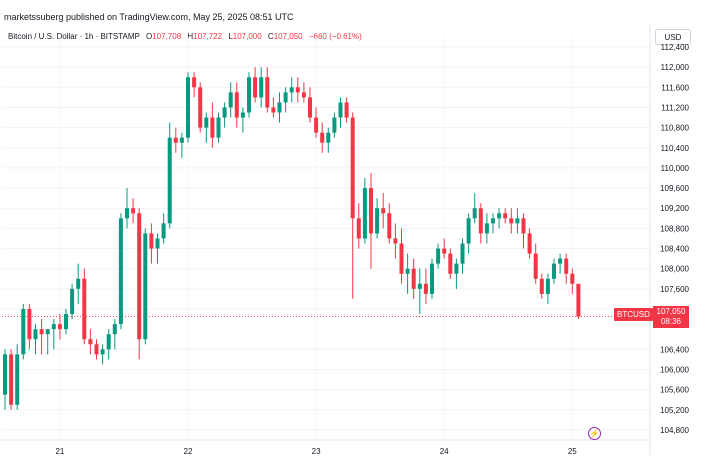 Image resolution: width=714 pixels, height=465 pixels. I want to click on open-label: O, so click(149, 36).